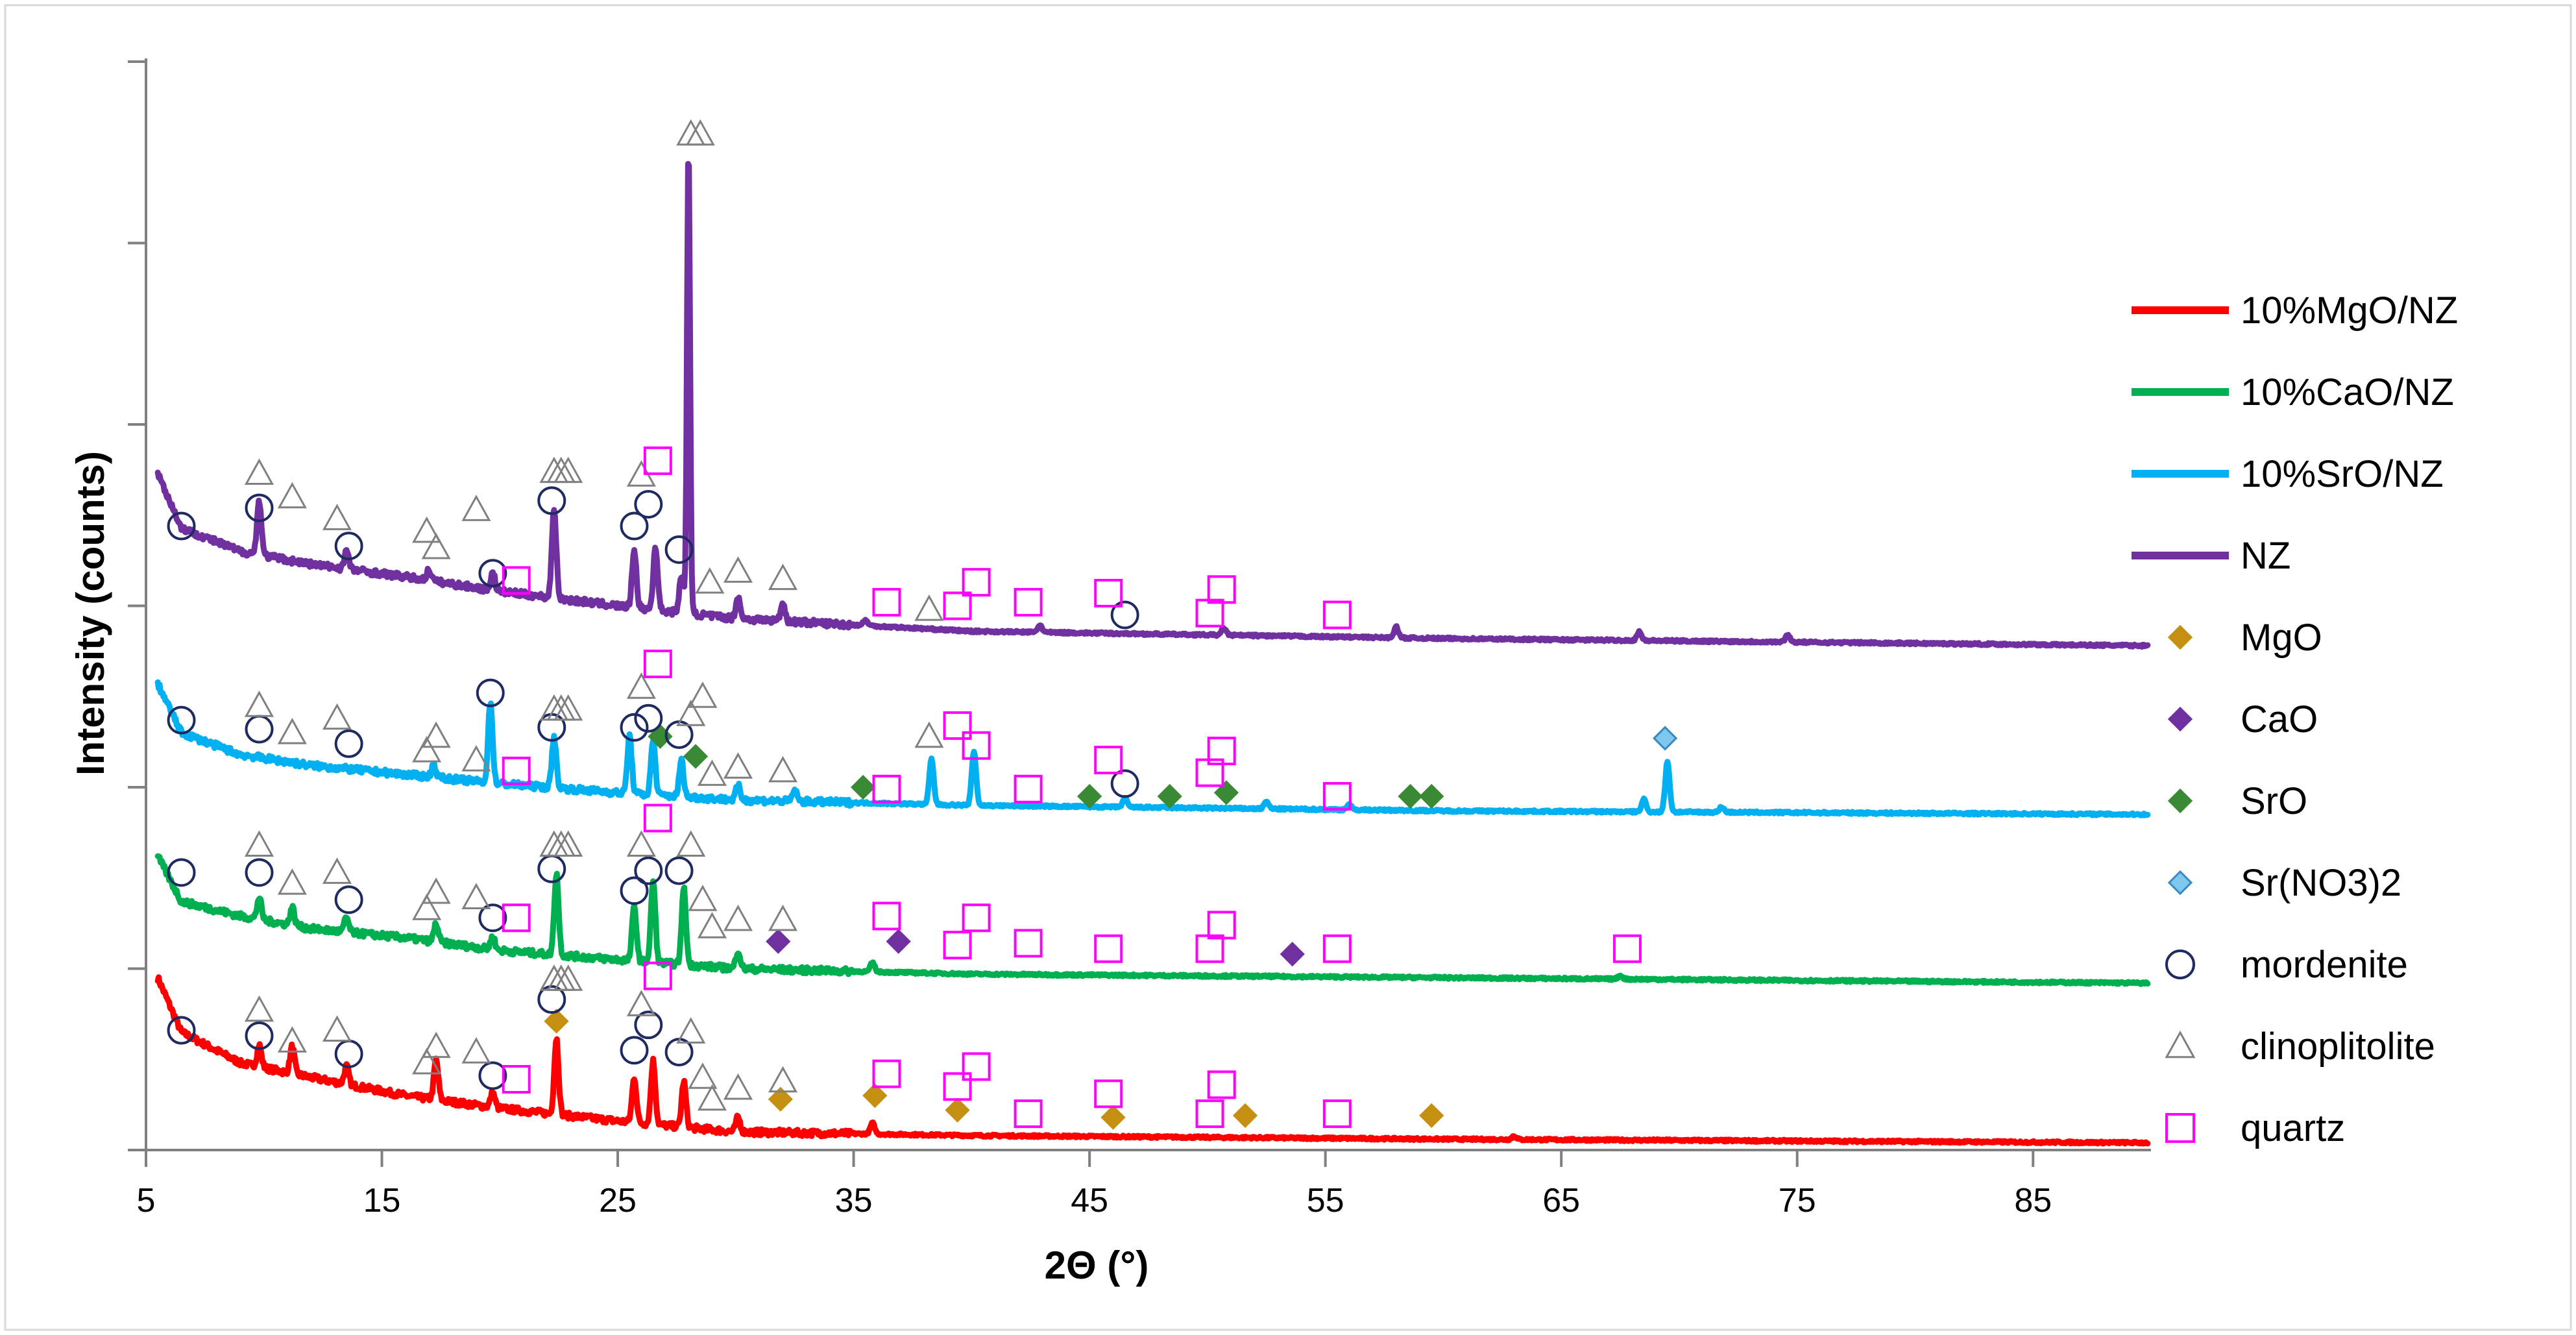 This screenshot has width=2576, height=1335. I want to click on legend-label: NZ, so click(2265, 556).